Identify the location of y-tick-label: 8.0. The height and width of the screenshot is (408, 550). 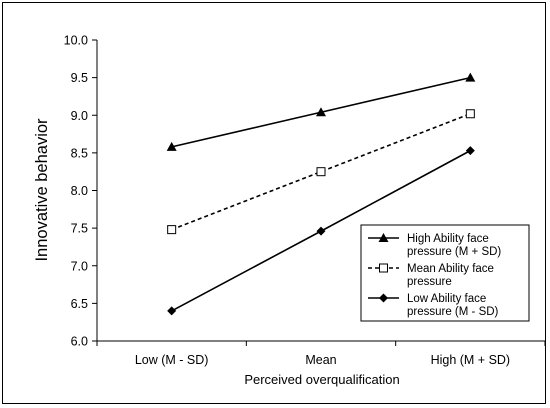
(79, 191).